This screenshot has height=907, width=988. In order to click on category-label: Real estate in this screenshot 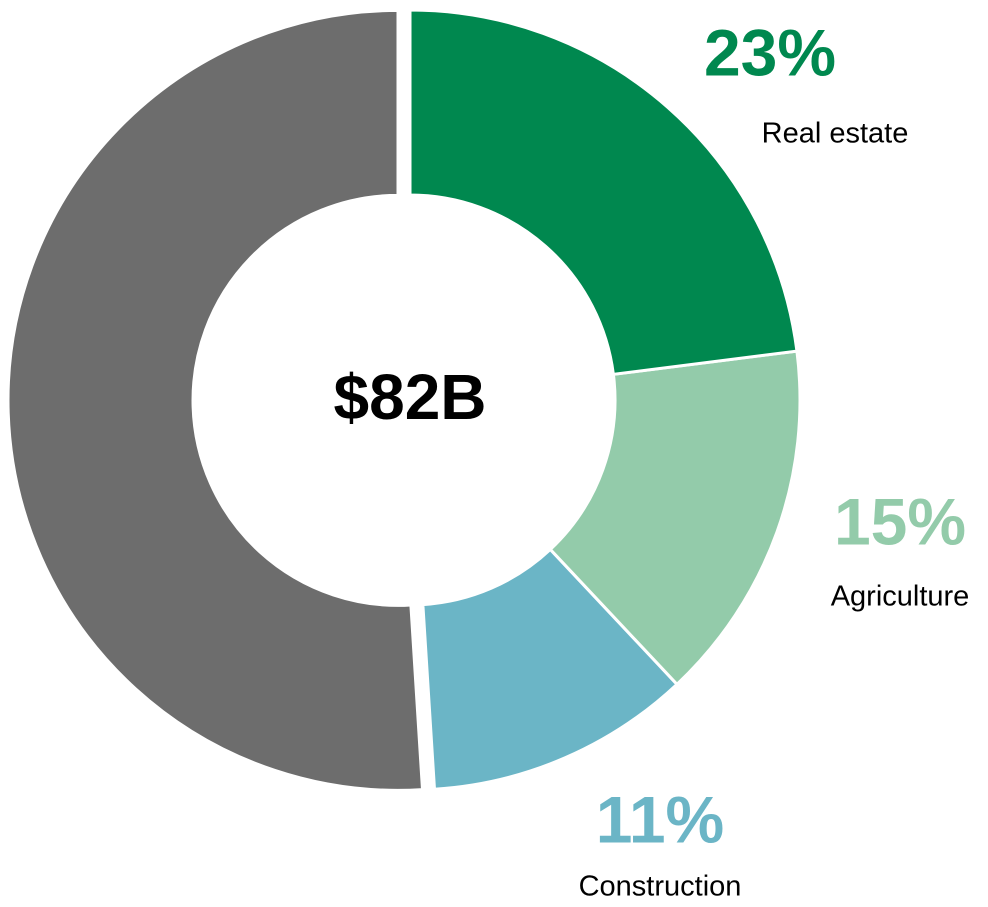, I will do `click(835, 134)`.